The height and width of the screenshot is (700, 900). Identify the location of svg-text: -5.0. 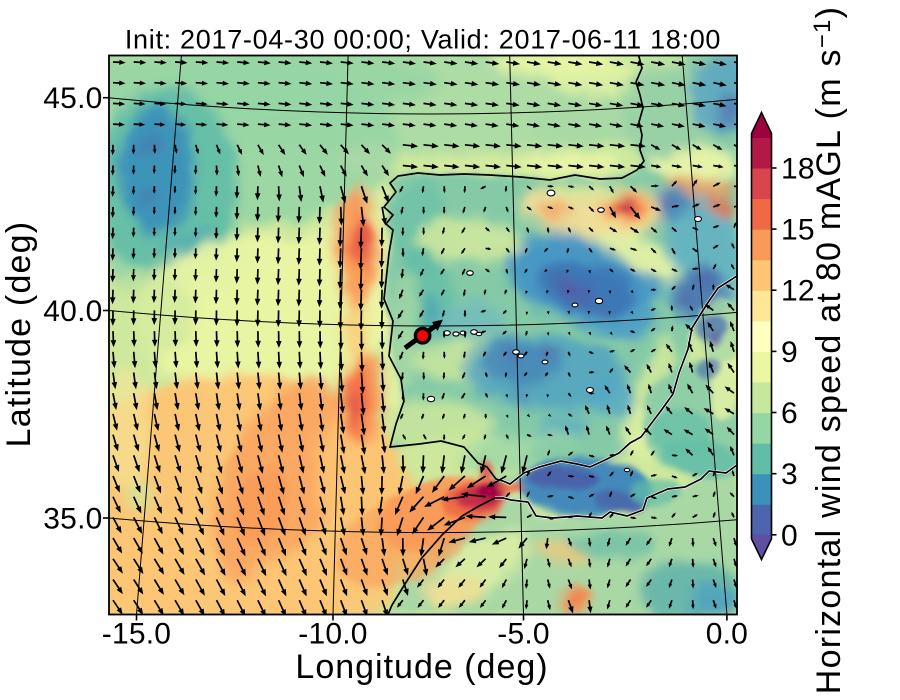
(523, 634).